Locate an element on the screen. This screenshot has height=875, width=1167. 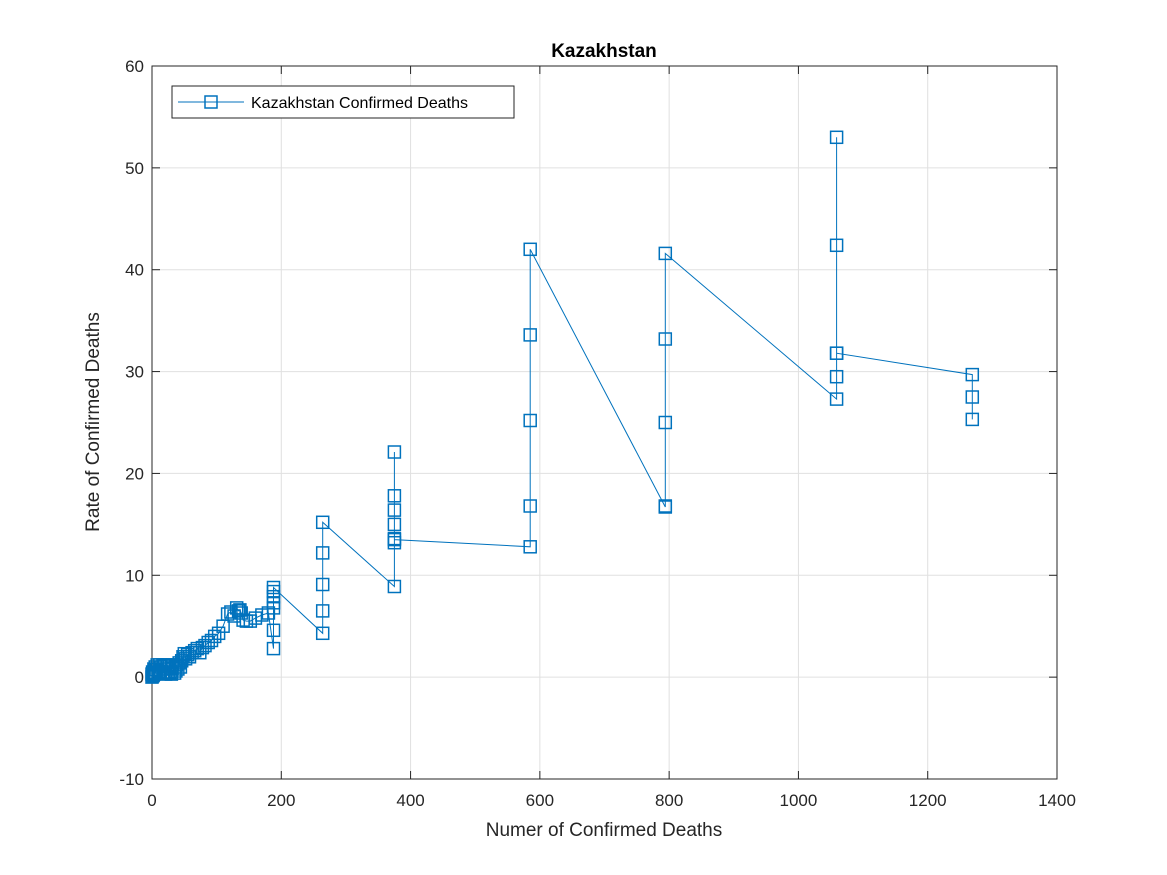
x-tick-label: 400 is located at coordinates (410, 800).